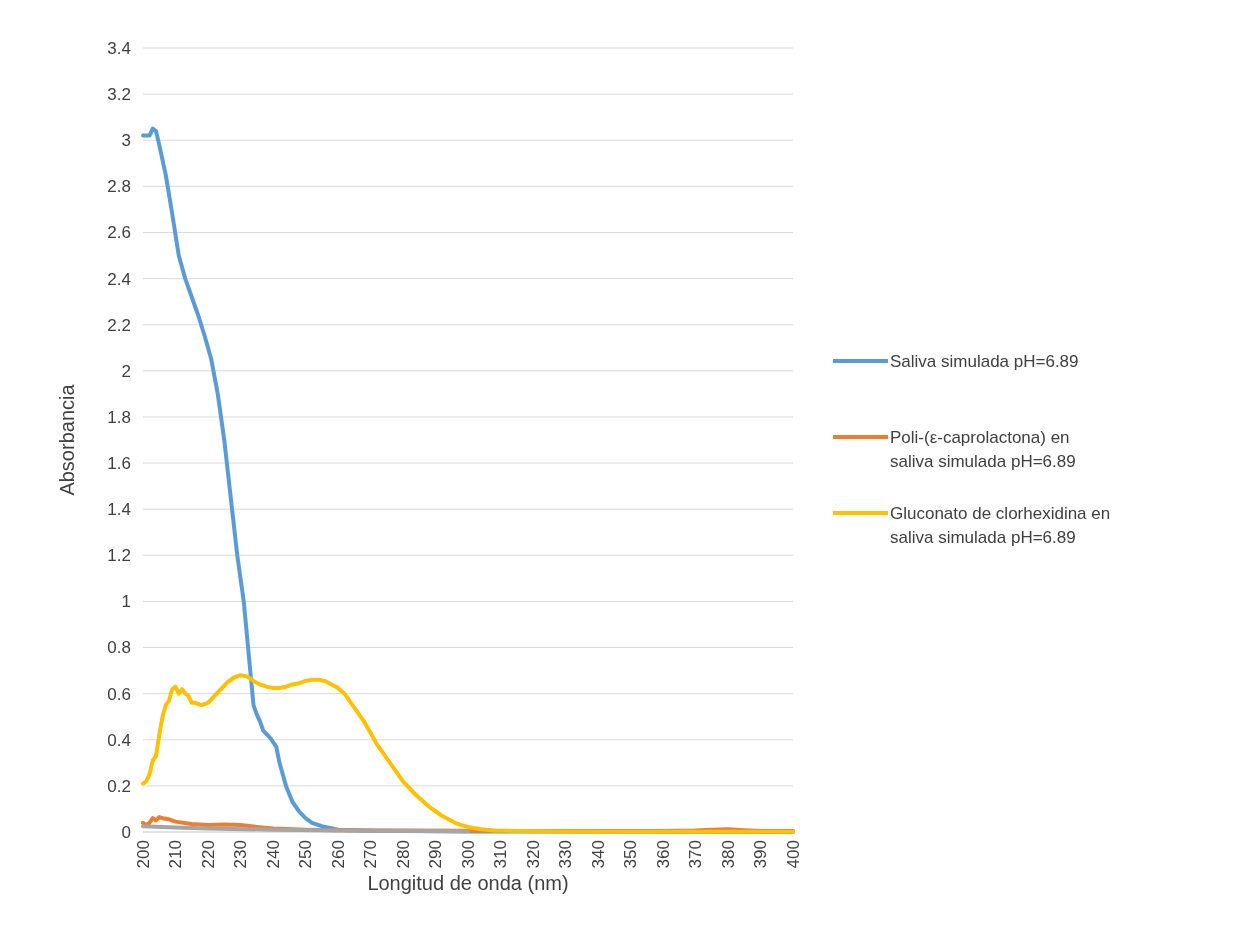  I want to click on x-tick-label: 370, so click(696, 854).